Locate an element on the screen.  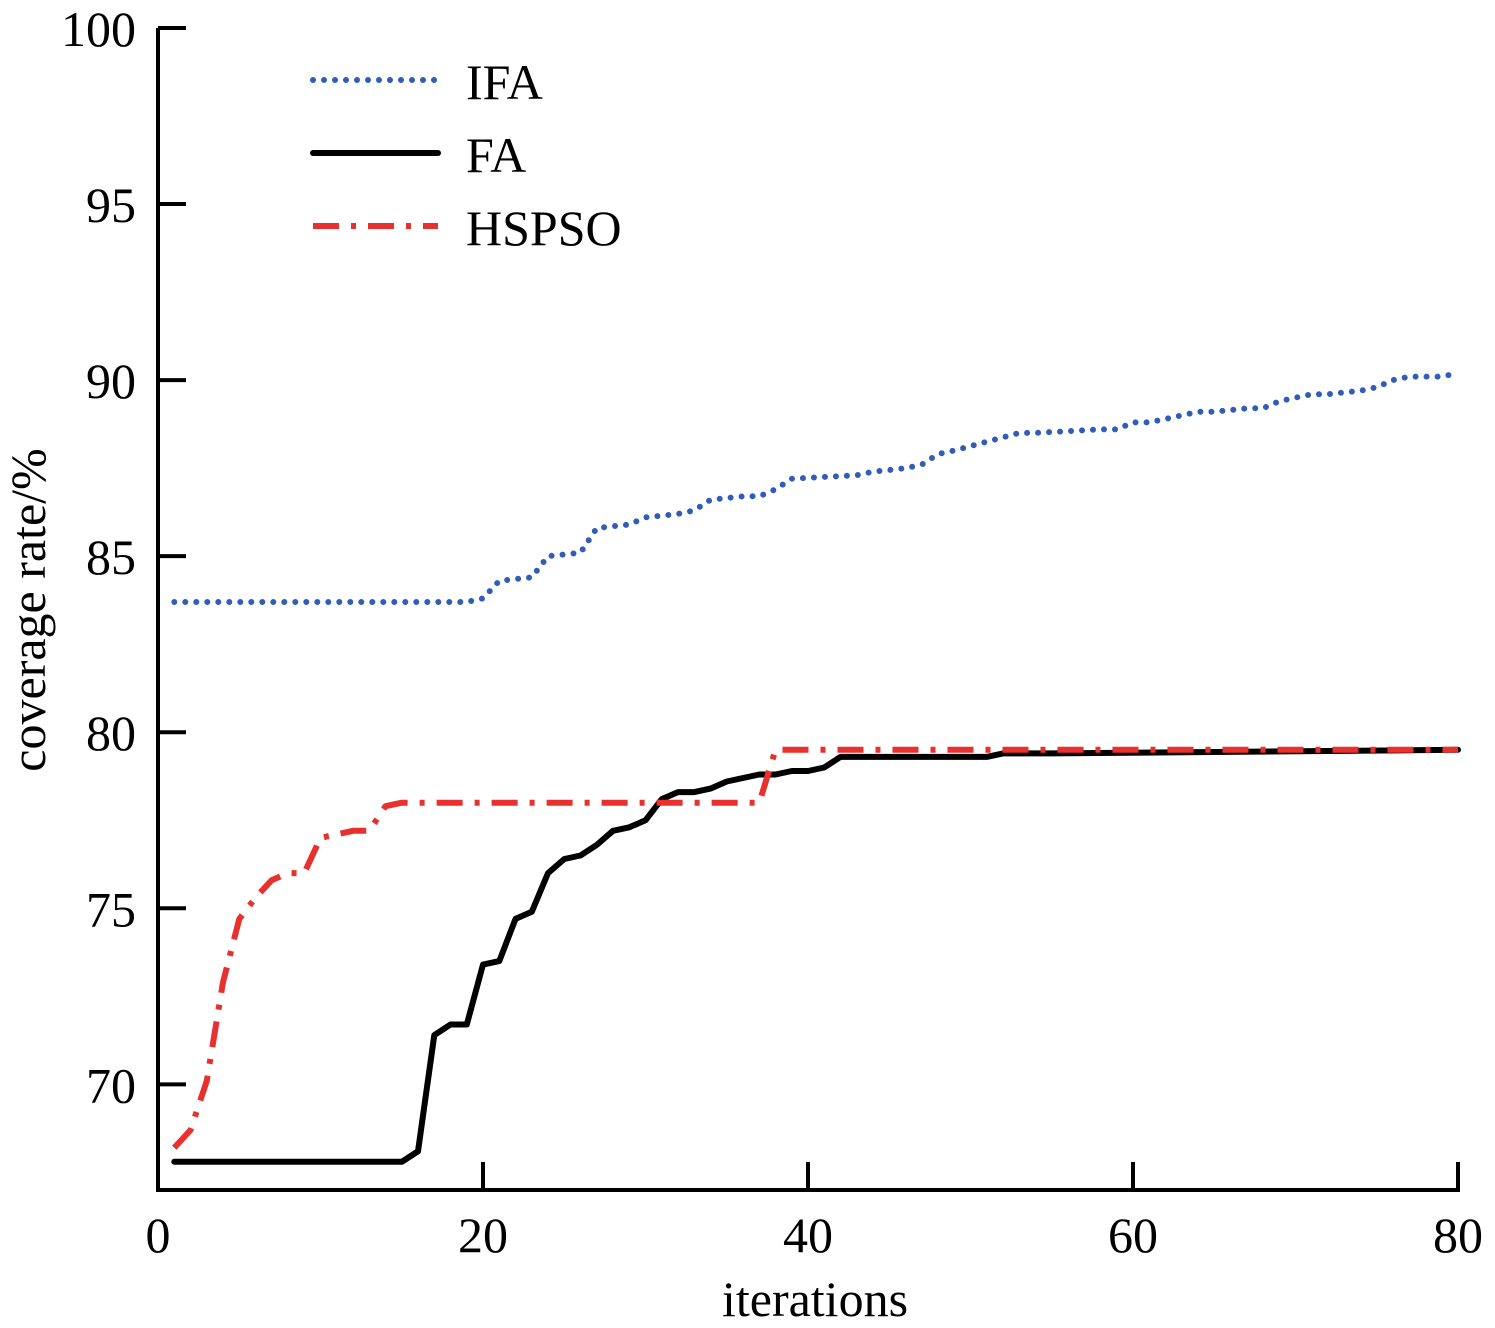
y-tick-label: 90 is located at coordinates (111, 381).